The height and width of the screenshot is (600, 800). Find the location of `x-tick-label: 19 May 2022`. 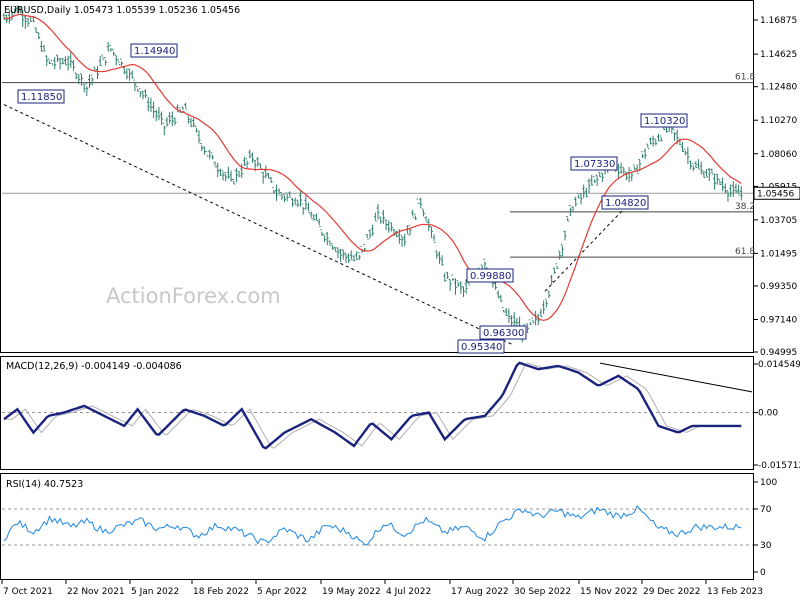

x-tick-label: 19 May 2022 is located at coordinates (351, 592).